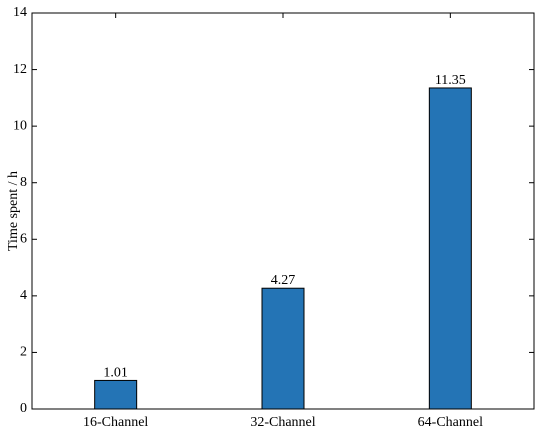  Describe the element at coordinates (23, 295) in the screenshot. I see `y-tick-label: 4` at that location.